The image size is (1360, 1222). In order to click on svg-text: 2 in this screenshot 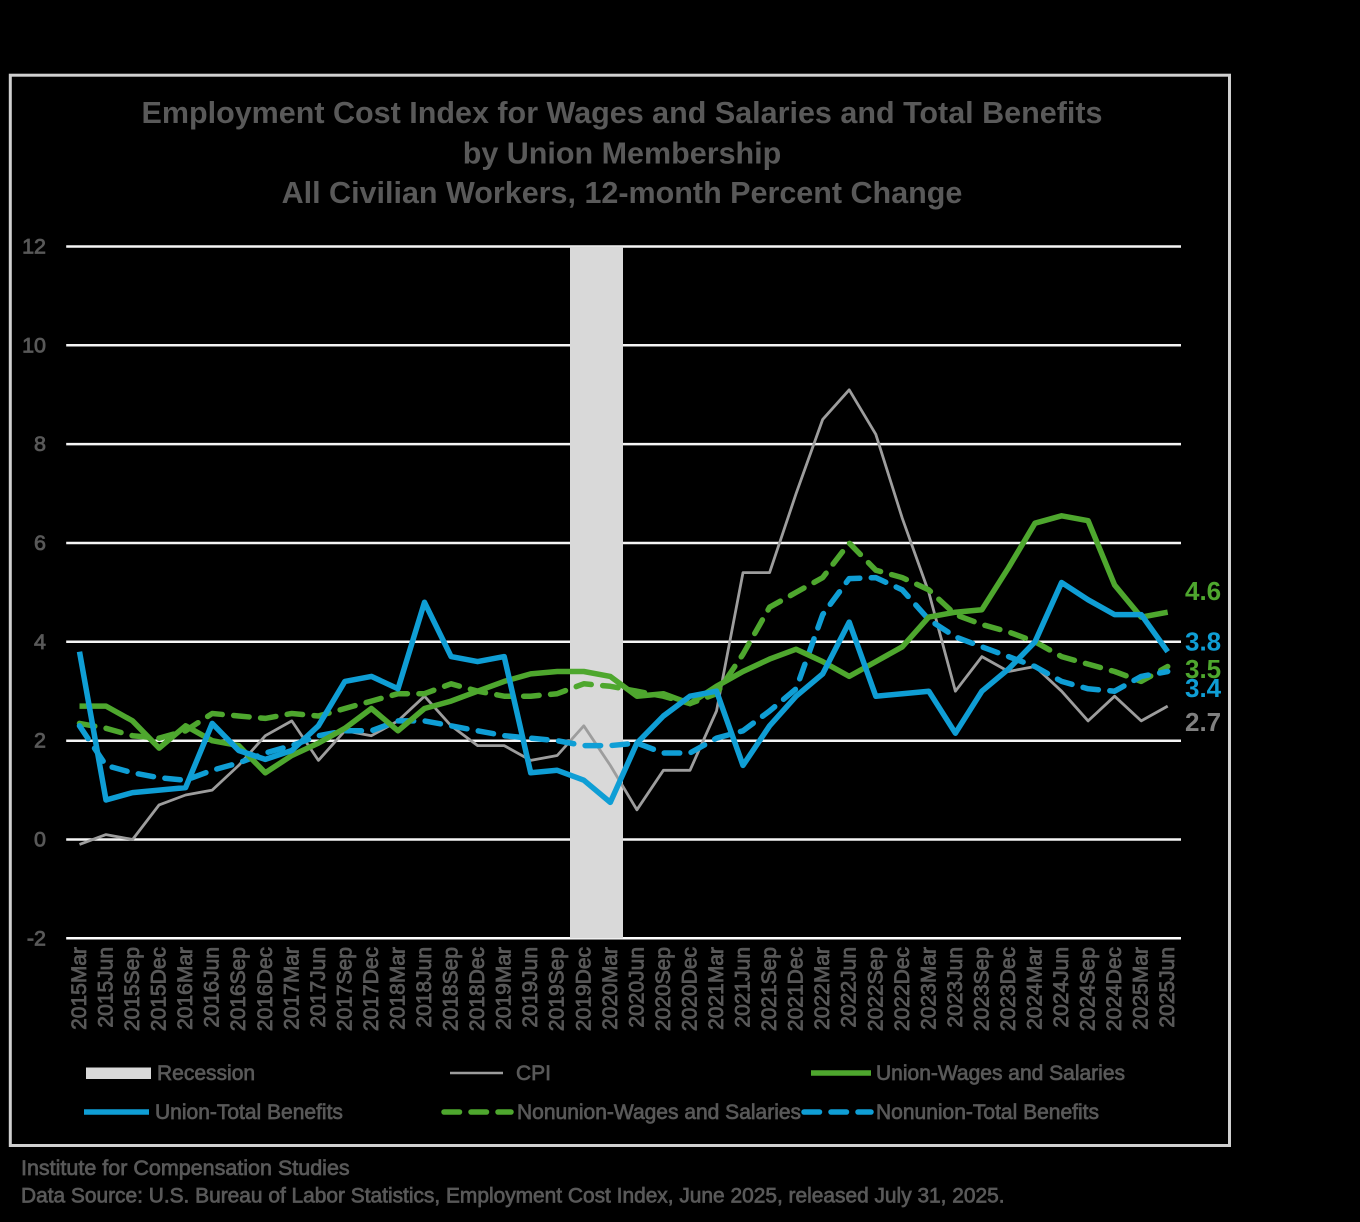, I will do `click(40, 741)`.